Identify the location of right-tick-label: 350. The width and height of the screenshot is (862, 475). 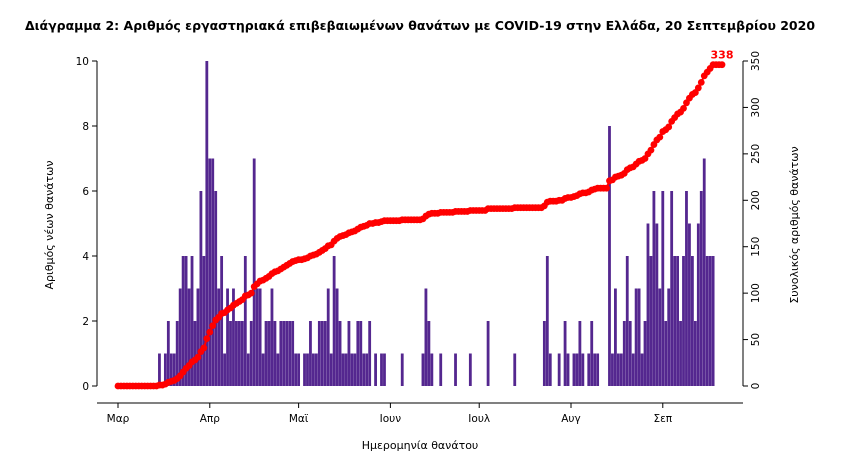
(756, 61).